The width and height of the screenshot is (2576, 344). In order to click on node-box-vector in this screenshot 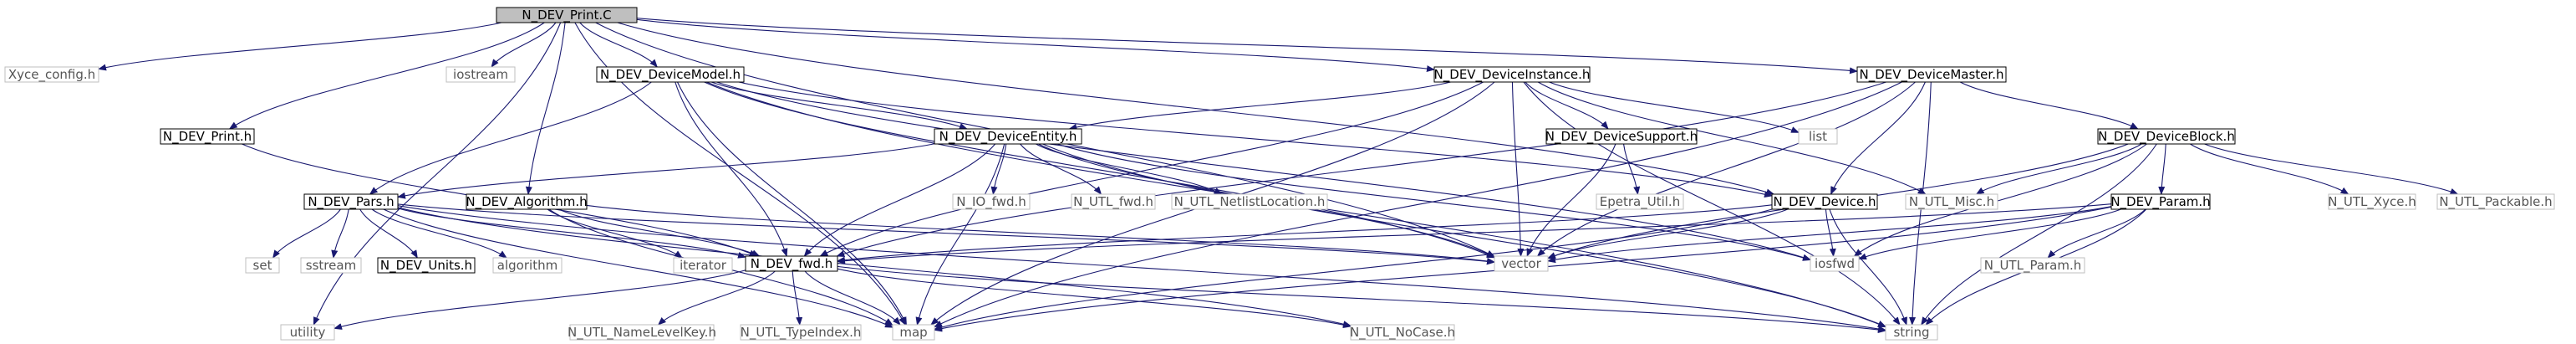, I will do `click(1521, 263)`.